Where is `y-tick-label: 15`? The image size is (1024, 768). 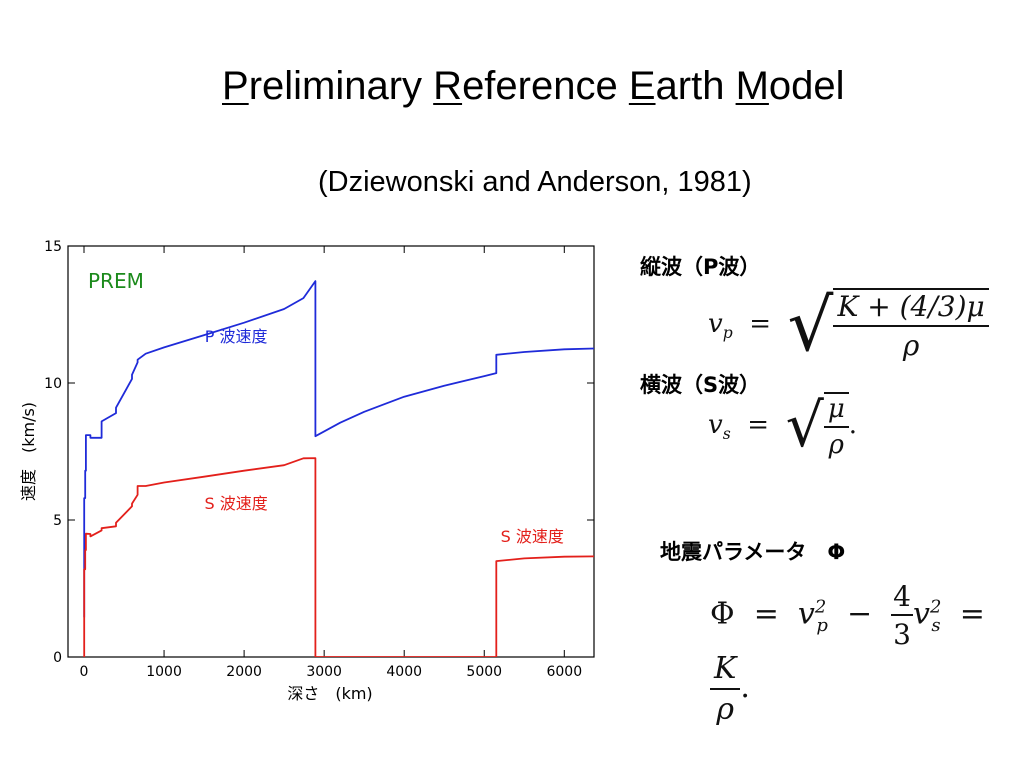
y-tick-label: 15 is located at coordinates (53, 247).